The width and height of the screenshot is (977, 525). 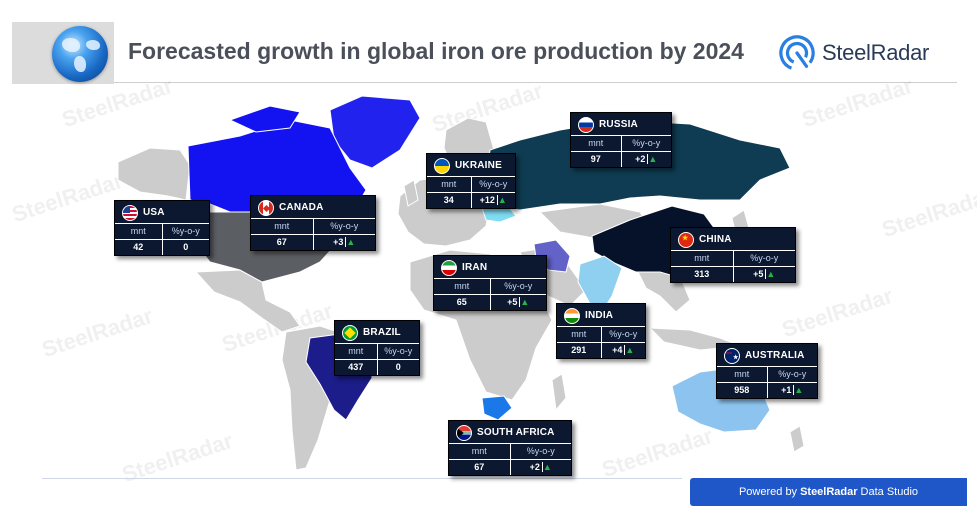 What do you see at coordinates (534, 467) in the screenshot?
I see `change-value: +2` at bounding box center [534, 467].